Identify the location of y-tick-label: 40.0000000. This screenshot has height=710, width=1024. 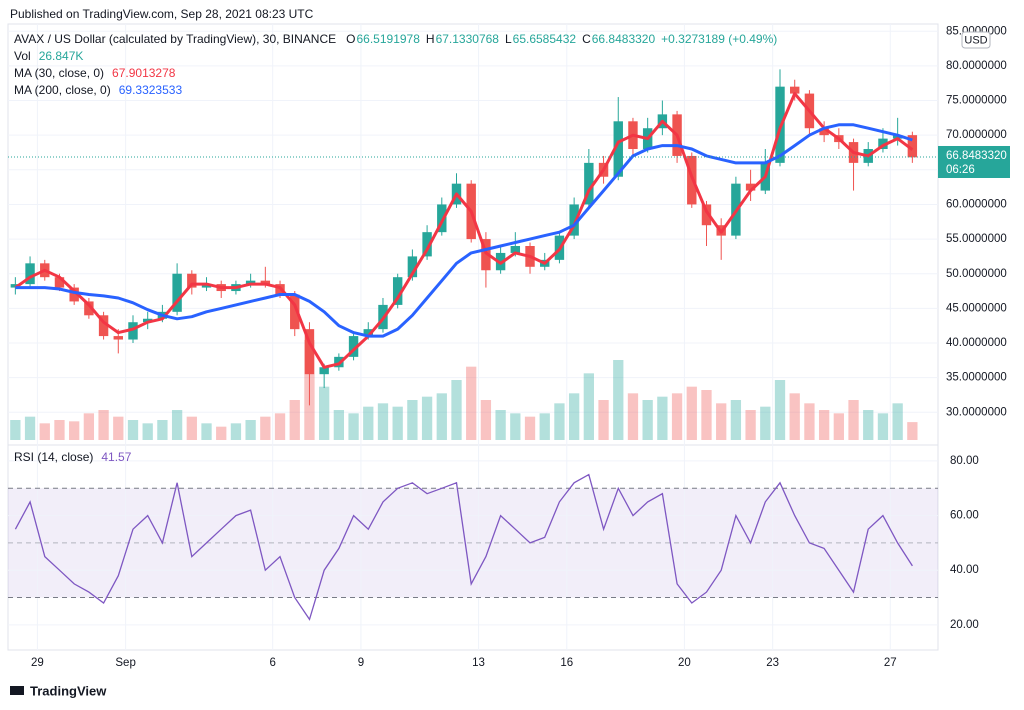
(976, 343).